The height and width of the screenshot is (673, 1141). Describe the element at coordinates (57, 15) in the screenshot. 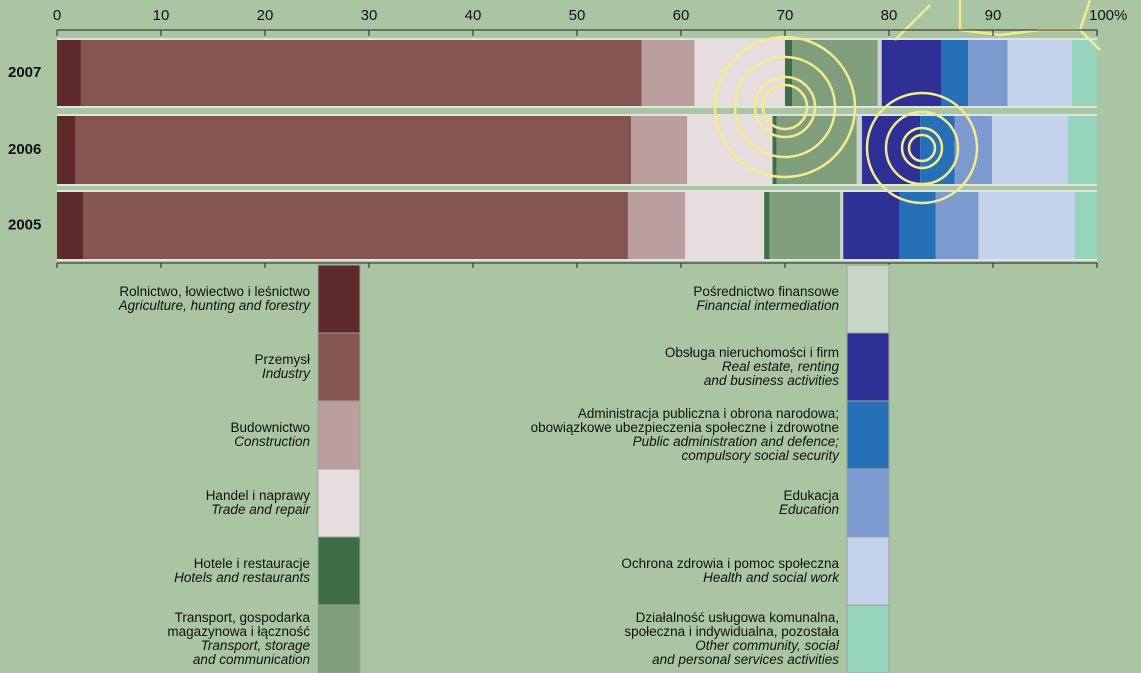

I see `x-tick-label: 0` at that location.